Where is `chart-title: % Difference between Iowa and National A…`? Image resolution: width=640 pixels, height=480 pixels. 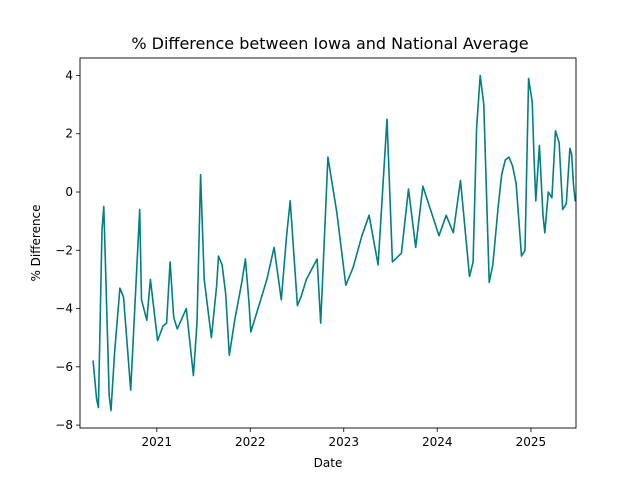
chart-title: % Difference between Iowa and National A… is located at coordinates (329, 43).